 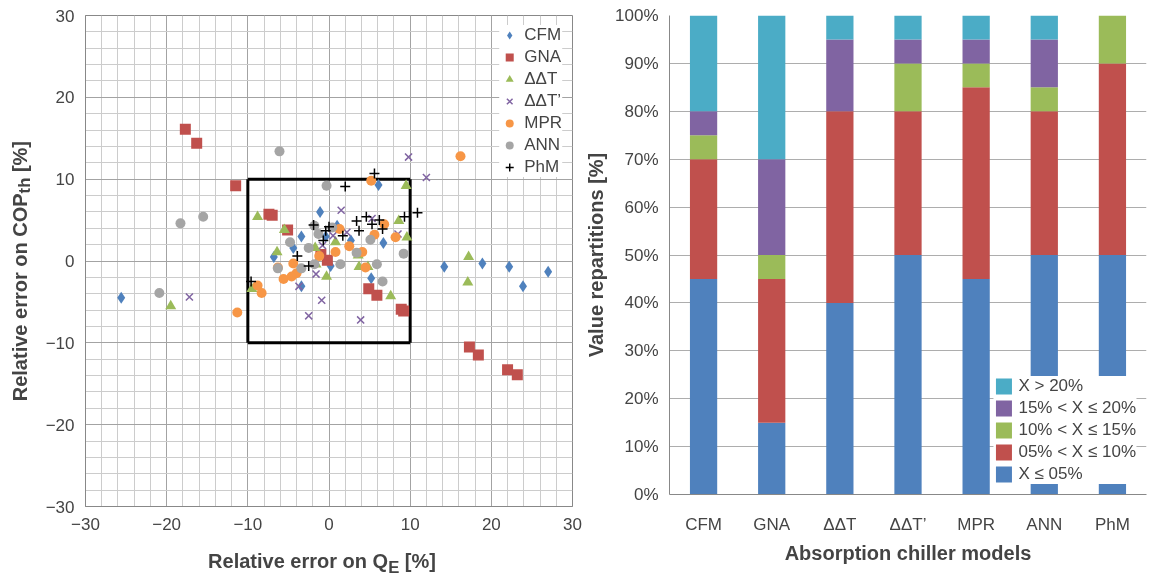 What do you see at coordinates (641, 111) in the screenshot?
I see `y-tick-label: 80%` at bounding box center [641, 111].